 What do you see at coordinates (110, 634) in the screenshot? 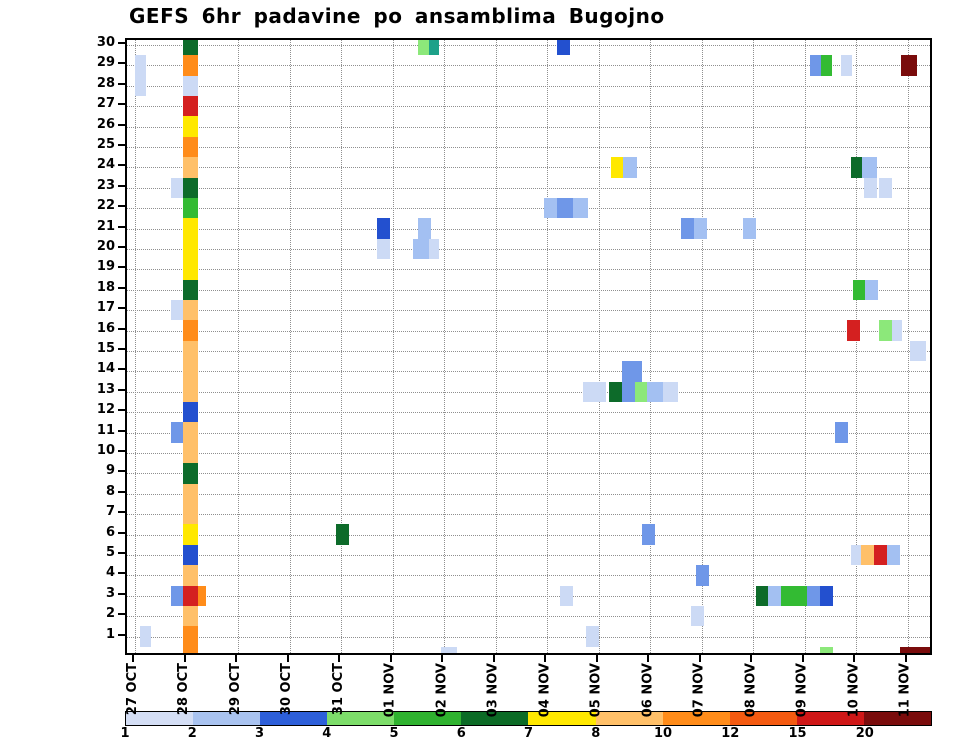
I see `y-axis-label: 1` at bounding box center [110, 634].